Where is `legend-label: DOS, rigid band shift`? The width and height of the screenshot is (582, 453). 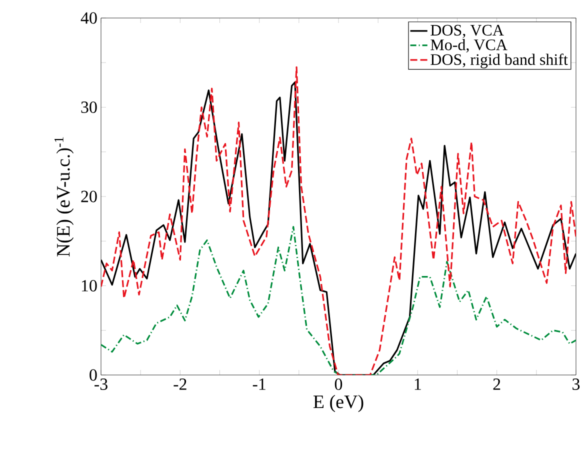
legend-label: DOS, rigid band shift is located at coordinates (499, 61).